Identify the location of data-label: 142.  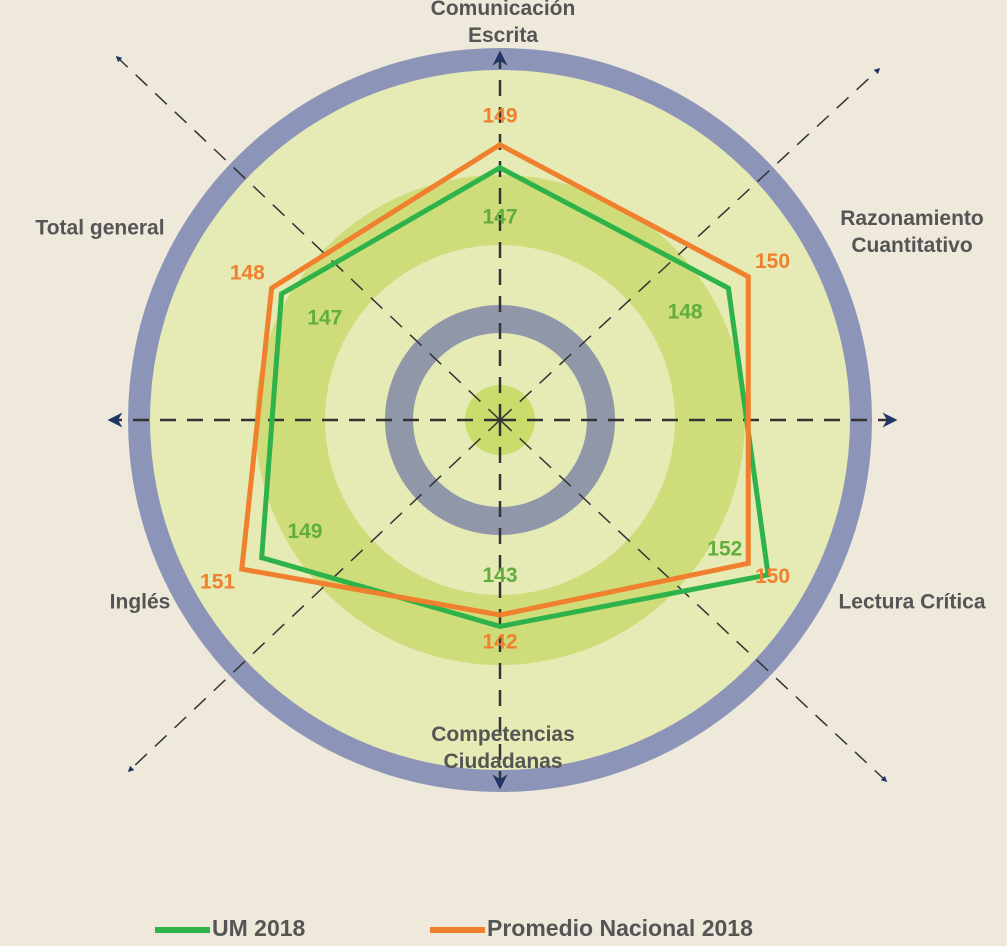
(499, 641).